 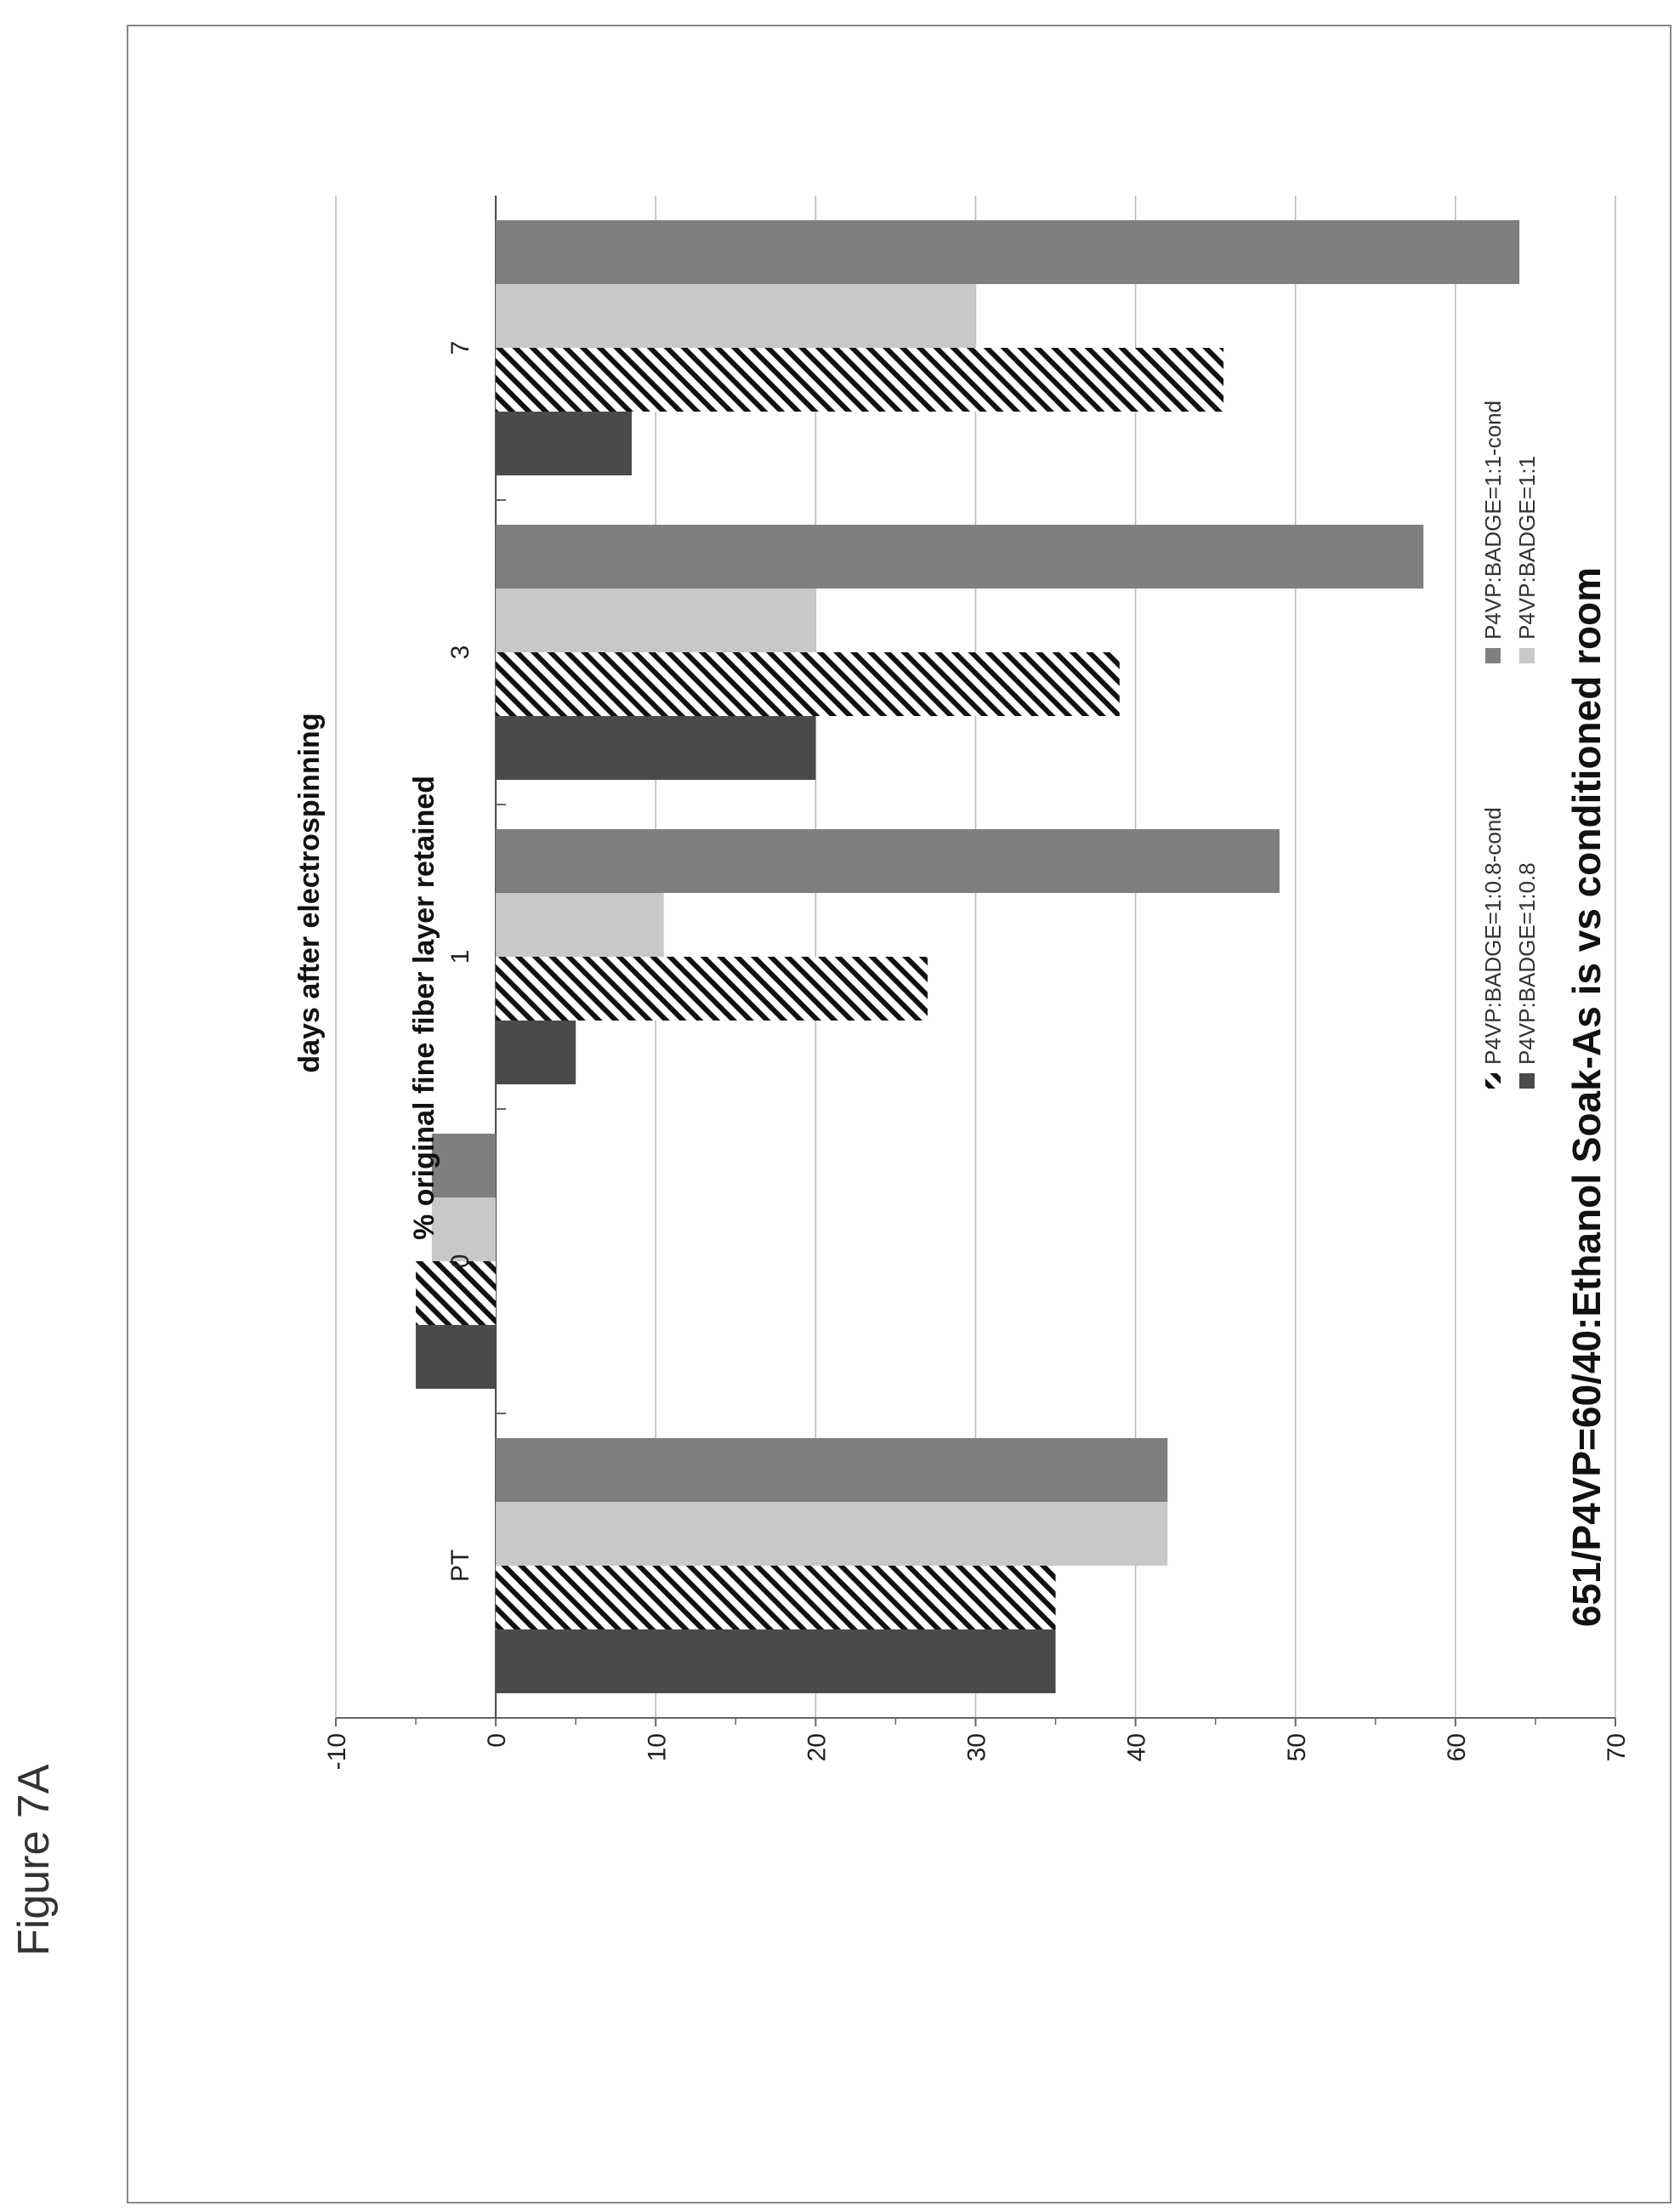 What do you see at coordinates (1493, 520) in the screenshot?
I see `legend-label-3: P4VP:BADGE=1:1-cond` at bounding box center [1493, 520].